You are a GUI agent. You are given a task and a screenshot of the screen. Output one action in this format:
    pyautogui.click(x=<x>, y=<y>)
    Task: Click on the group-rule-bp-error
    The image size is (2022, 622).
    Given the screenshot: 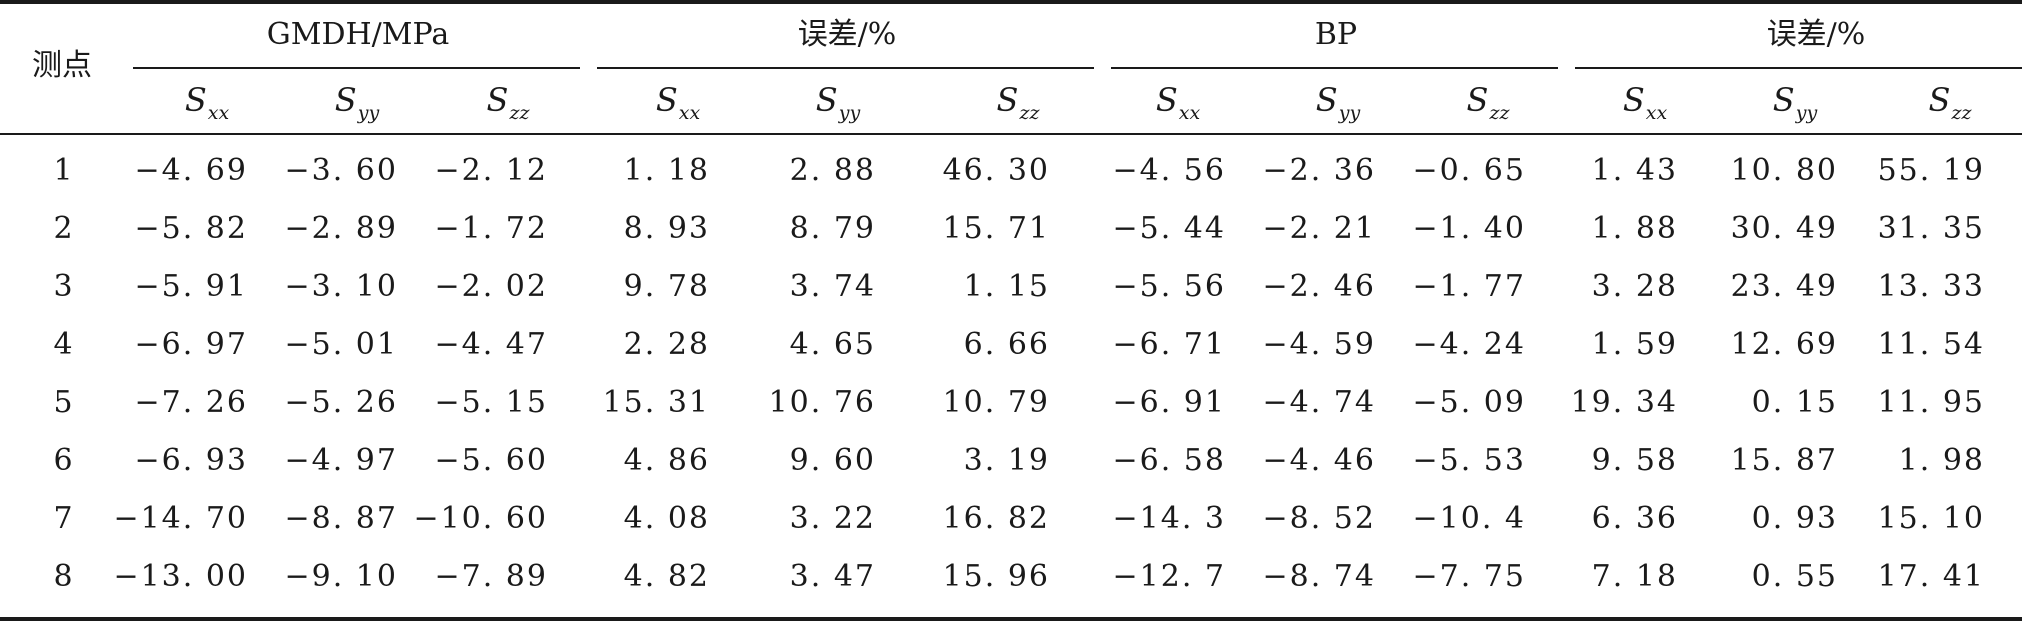 What is the action you would take?
    pyautogui.click(x=1798, y=68)
    